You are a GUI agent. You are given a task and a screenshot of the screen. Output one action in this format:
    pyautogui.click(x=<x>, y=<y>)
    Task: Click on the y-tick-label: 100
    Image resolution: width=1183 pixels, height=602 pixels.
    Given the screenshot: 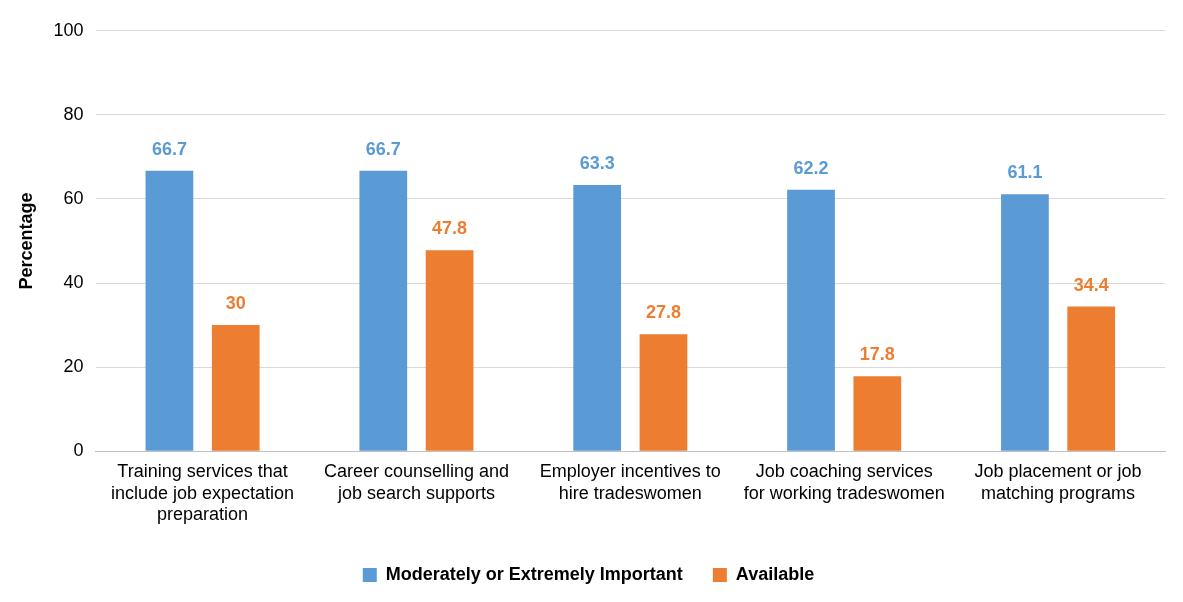 What is the action you would take?
    pyautogui.click(x=68, y=29)
    